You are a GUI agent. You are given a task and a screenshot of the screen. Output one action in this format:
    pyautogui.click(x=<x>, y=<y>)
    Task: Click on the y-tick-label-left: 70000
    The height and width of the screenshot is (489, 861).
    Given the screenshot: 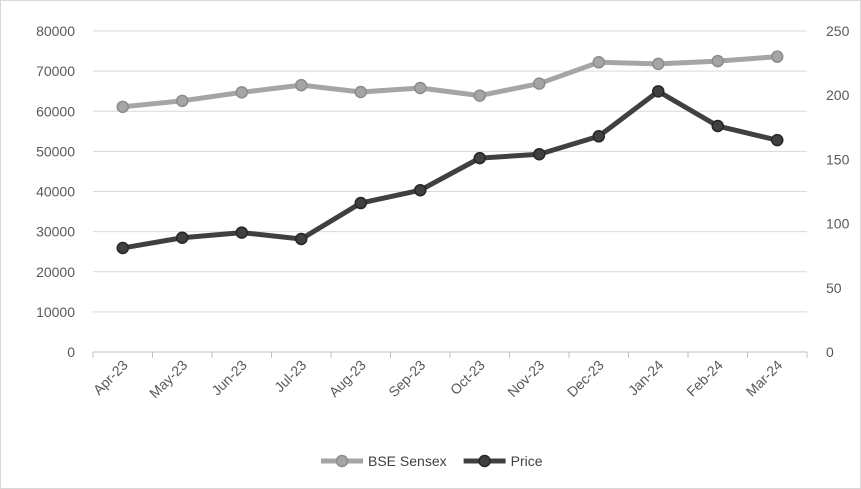 What is the action you would take?
    pyautogui.click(x=55, y=71)
    